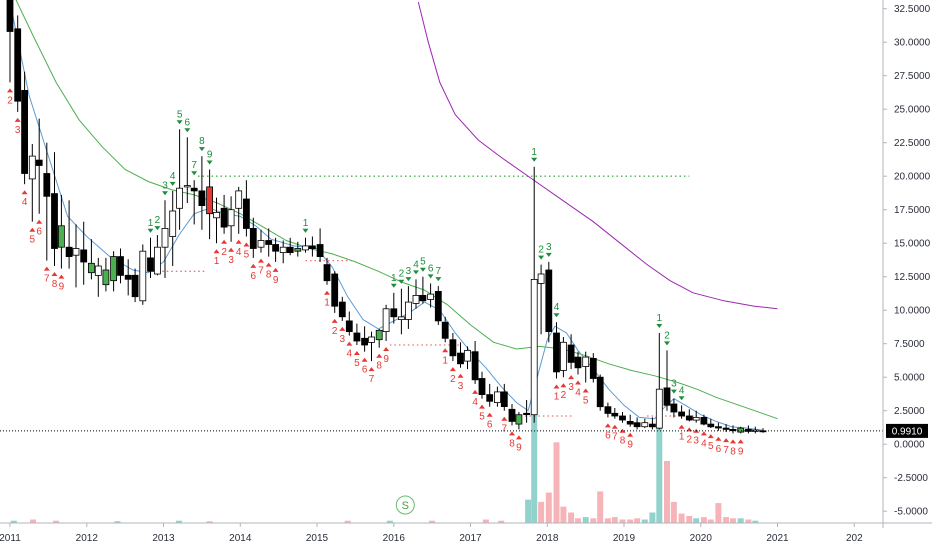 Image resolution: width=932 pixels, height=555 pixels. I want to click on time-tick-label: 2018, so click(547, 538).